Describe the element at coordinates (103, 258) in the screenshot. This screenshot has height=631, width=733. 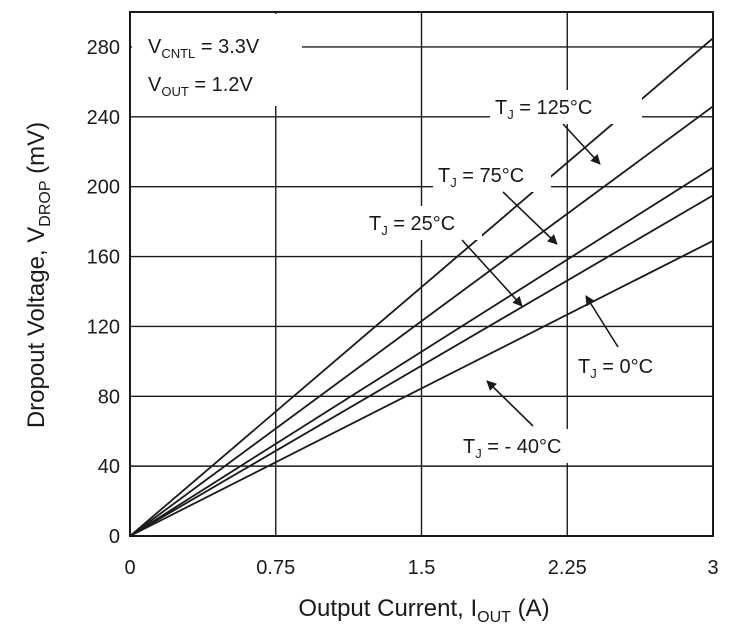
I see `y-tick-label-4: 160` at that location.